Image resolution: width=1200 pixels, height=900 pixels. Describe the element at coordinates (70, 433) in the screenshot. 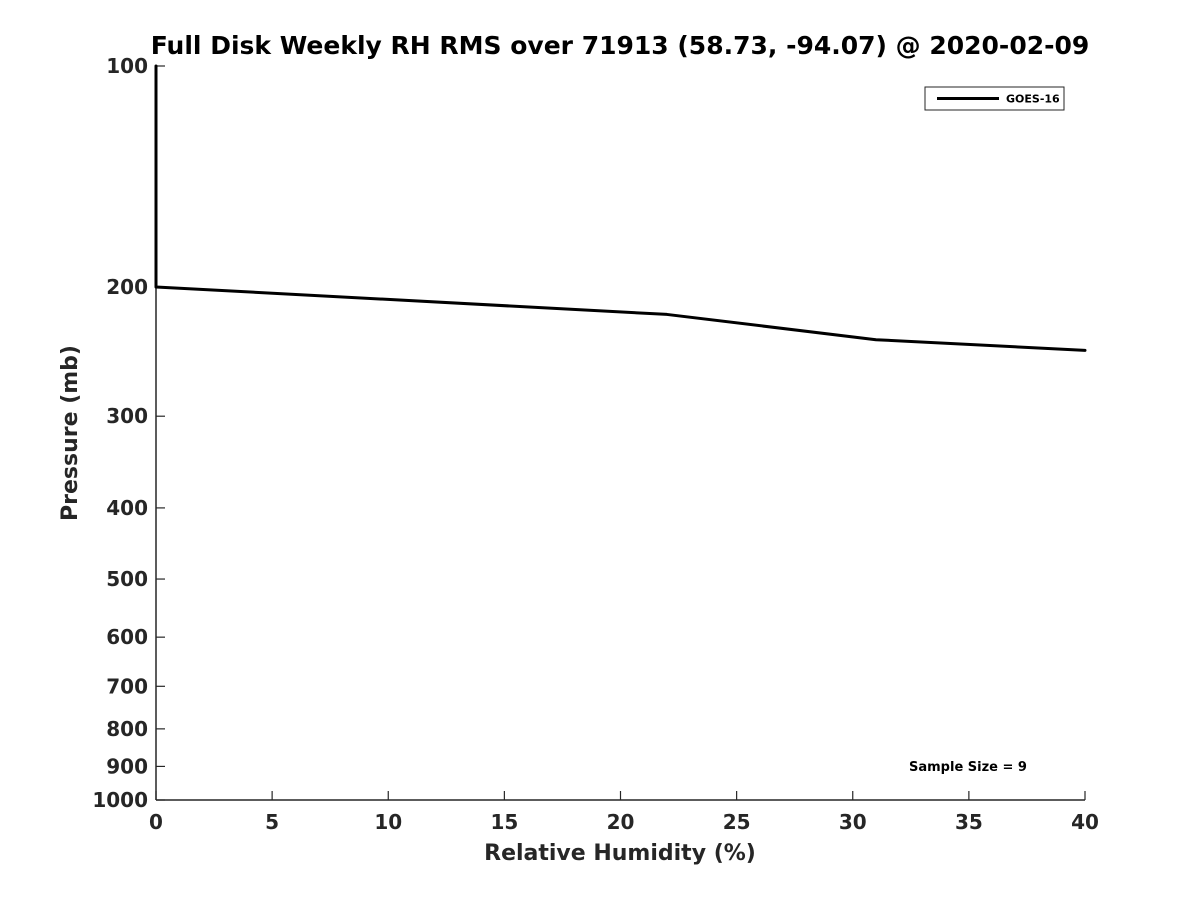

I see `y-axis-label: Pressure (mb)` at that location.